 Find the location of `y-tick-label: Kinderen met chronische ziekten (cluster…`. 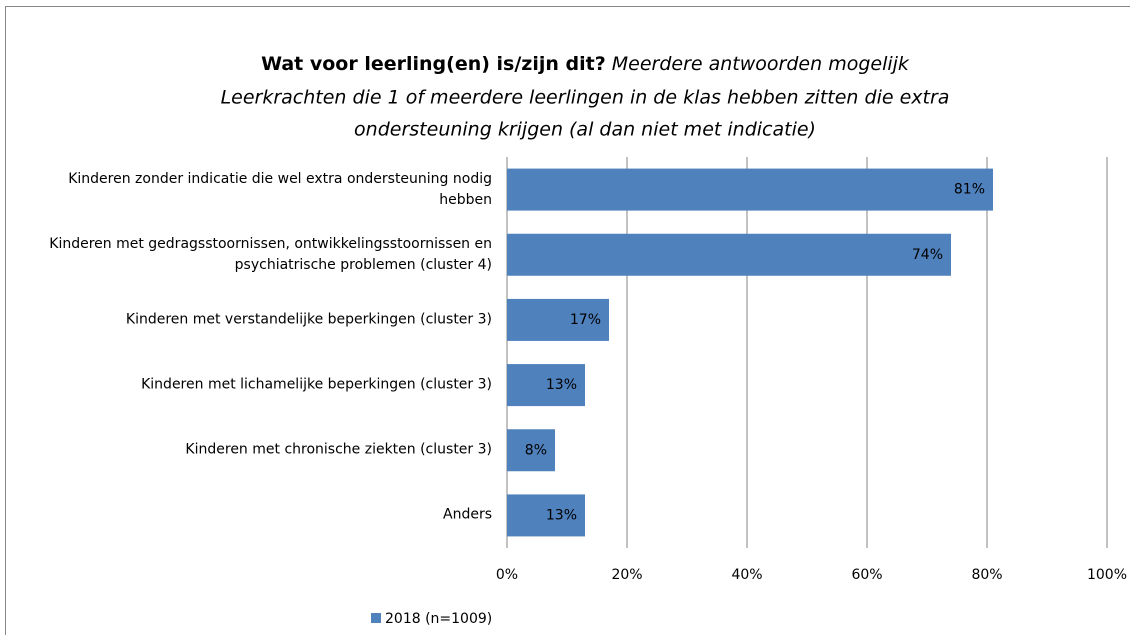

y-tick-label: Kinderen met chronische ziekten (cluster… is located at coordinates (338, 449).